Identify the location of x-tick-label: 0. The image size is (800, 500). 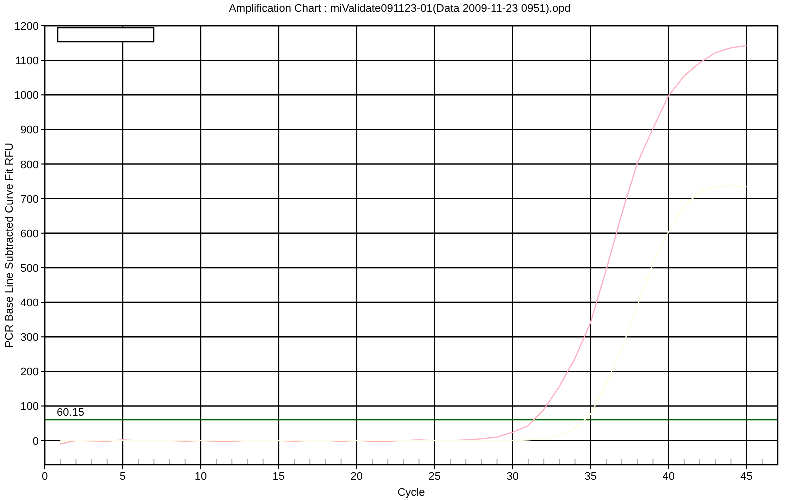
(45, 477).